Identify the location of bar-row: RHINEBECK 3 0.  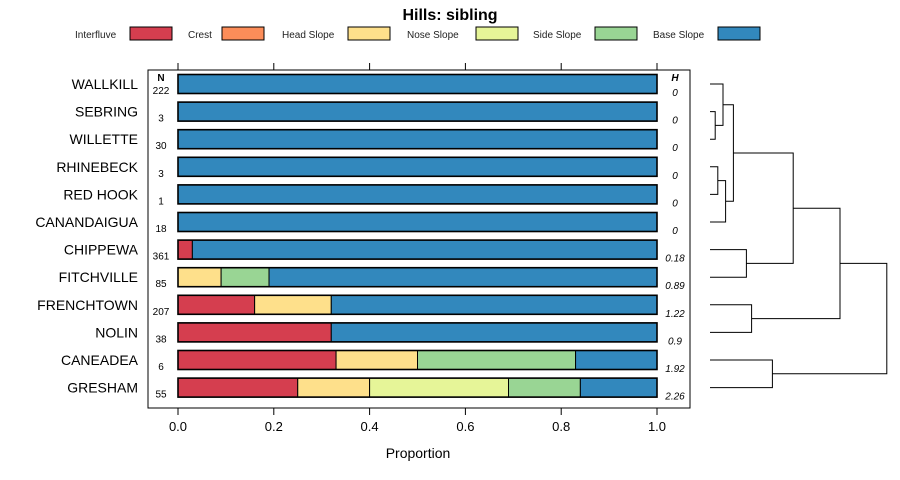
(367, 169).